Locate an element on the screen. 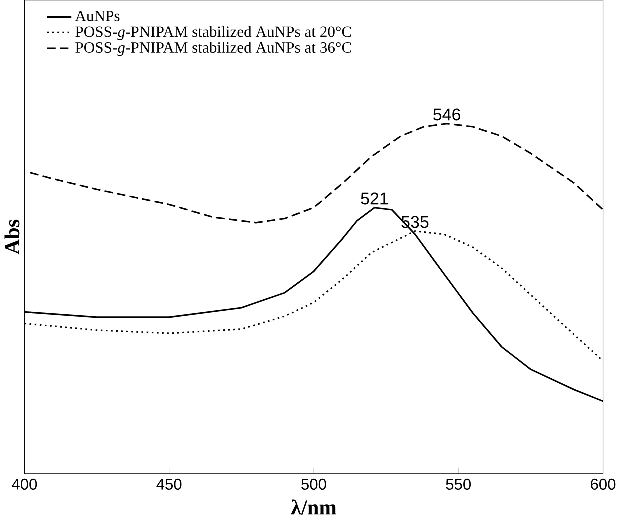  x-axis-title: λ/nm is located at coordinates (314, 508).